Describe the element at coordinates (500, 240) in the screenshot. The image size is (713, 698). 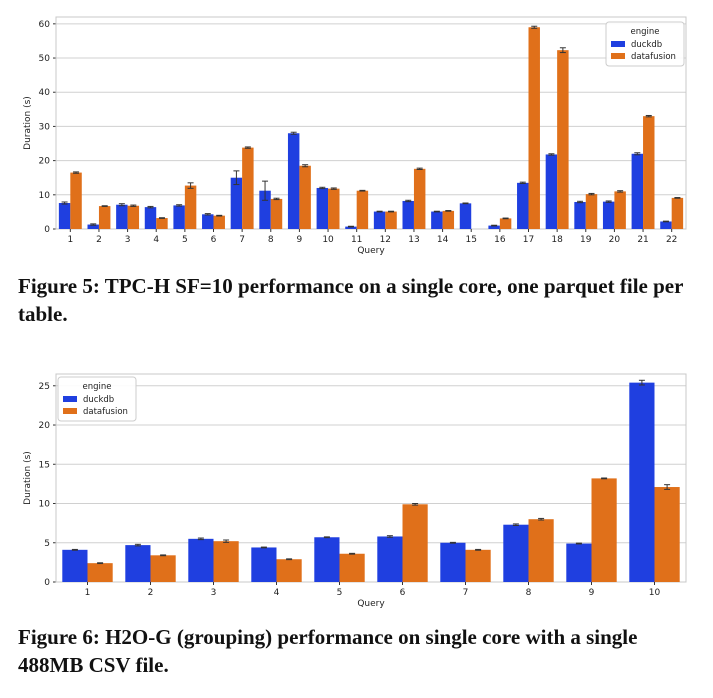
I see `x-tick-label: 16` at that location.